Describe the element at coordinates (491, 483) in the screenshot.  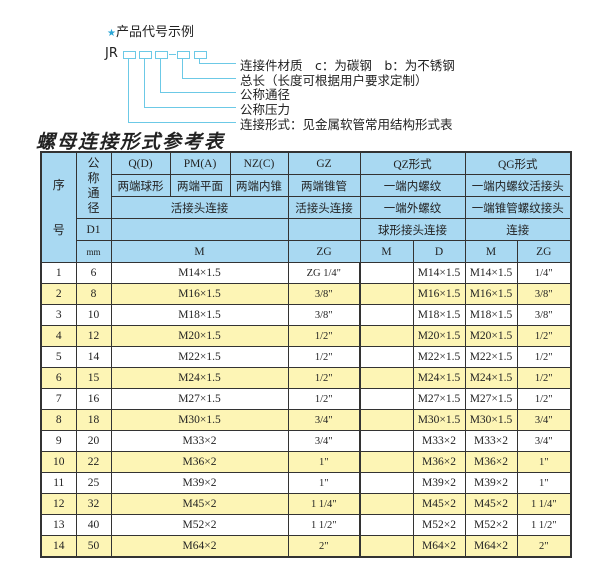
I see `cell-qg-m: M39×2` at that location.